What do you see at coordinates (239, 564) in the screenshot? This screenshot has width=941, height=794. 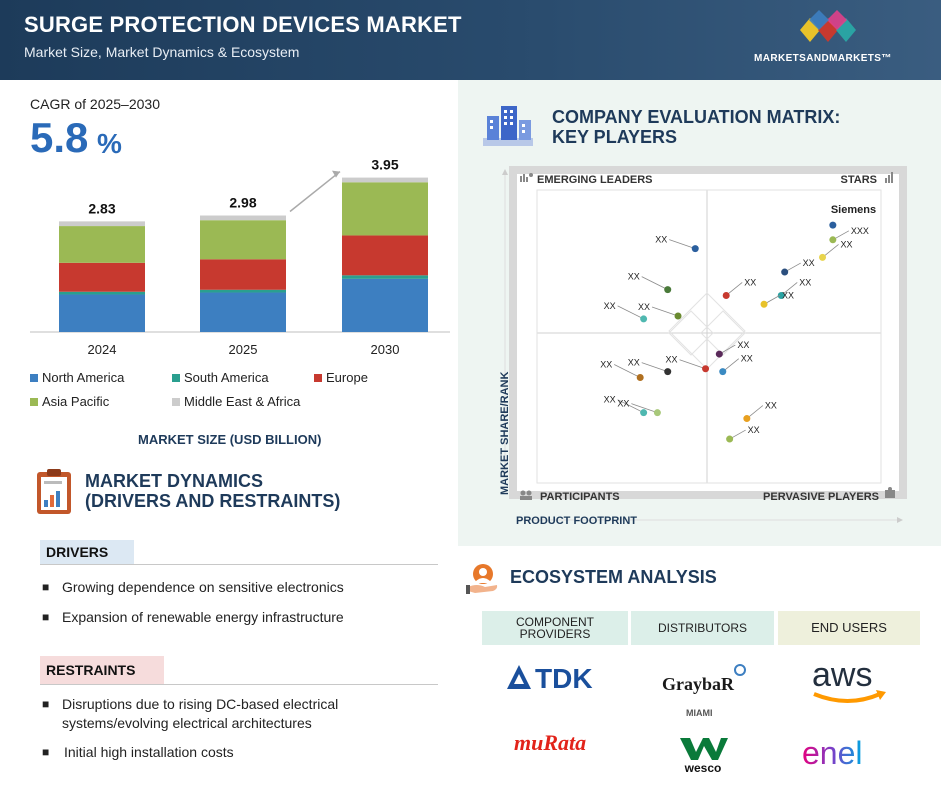 I see `drivers-divider` at bounding box center [239, 564].